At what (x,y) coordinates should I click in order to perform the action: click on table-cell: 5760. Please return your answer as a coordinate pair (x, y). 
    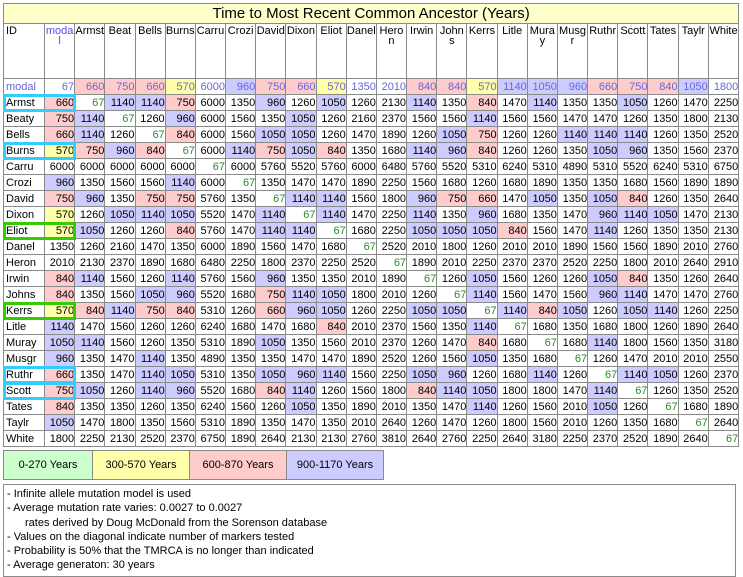
    Looking at the image, I should click on (331, 166).